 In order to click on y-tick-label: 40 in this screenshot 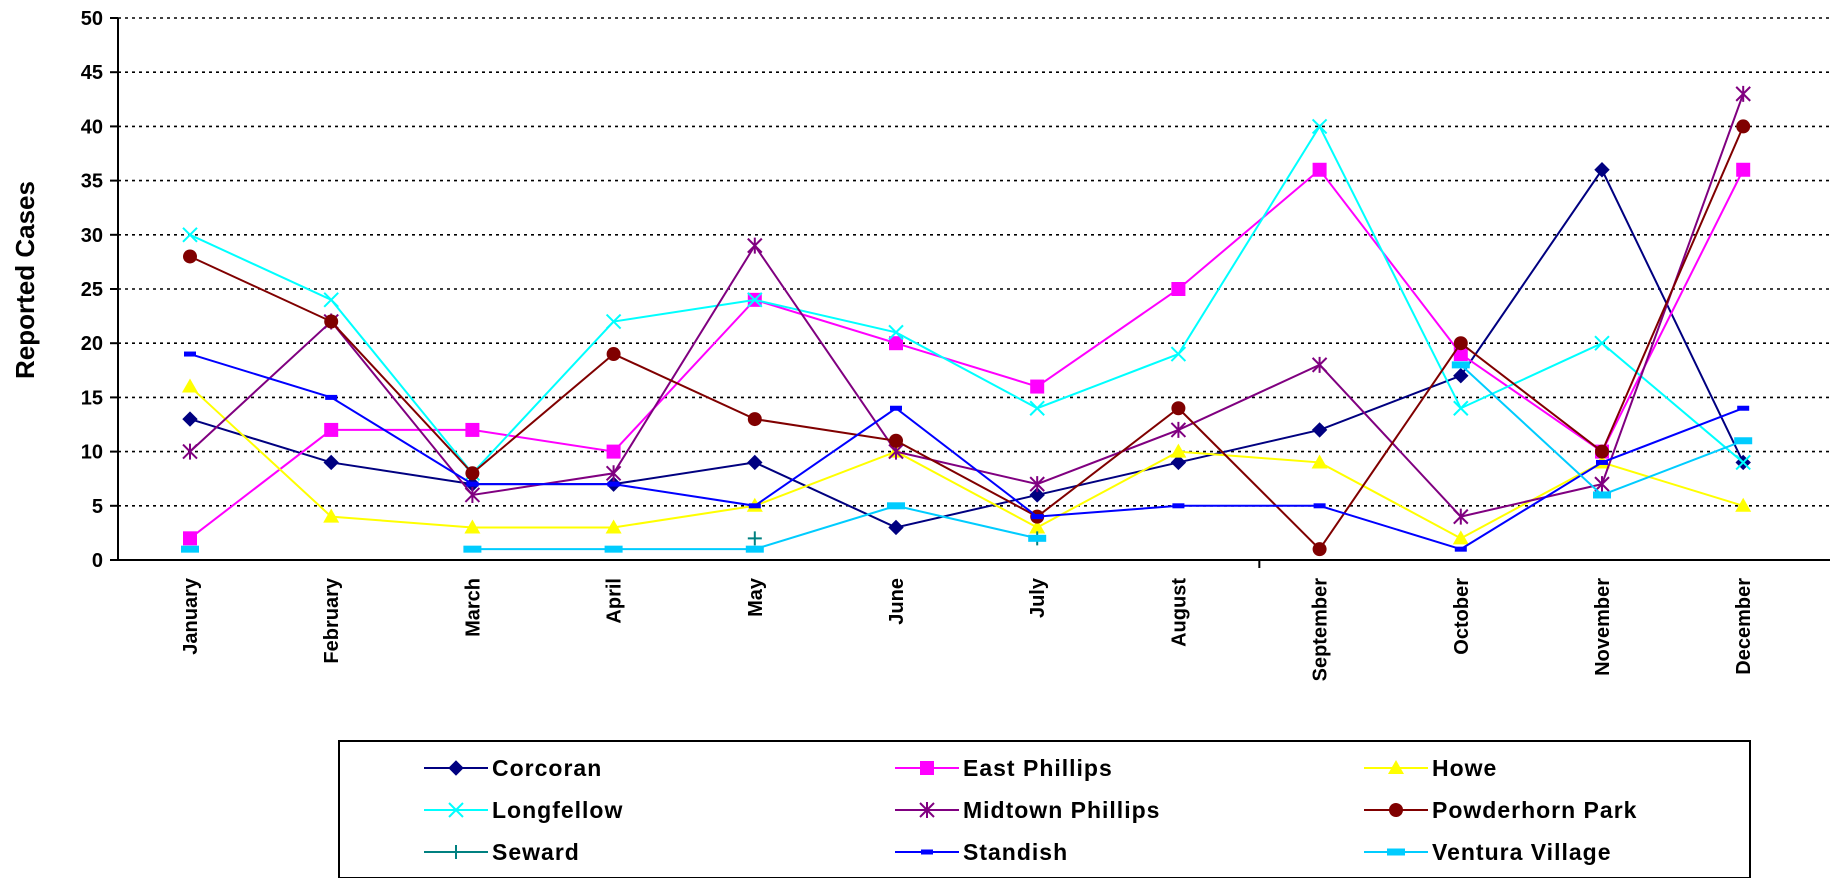, I will do `click(92, 127)`.